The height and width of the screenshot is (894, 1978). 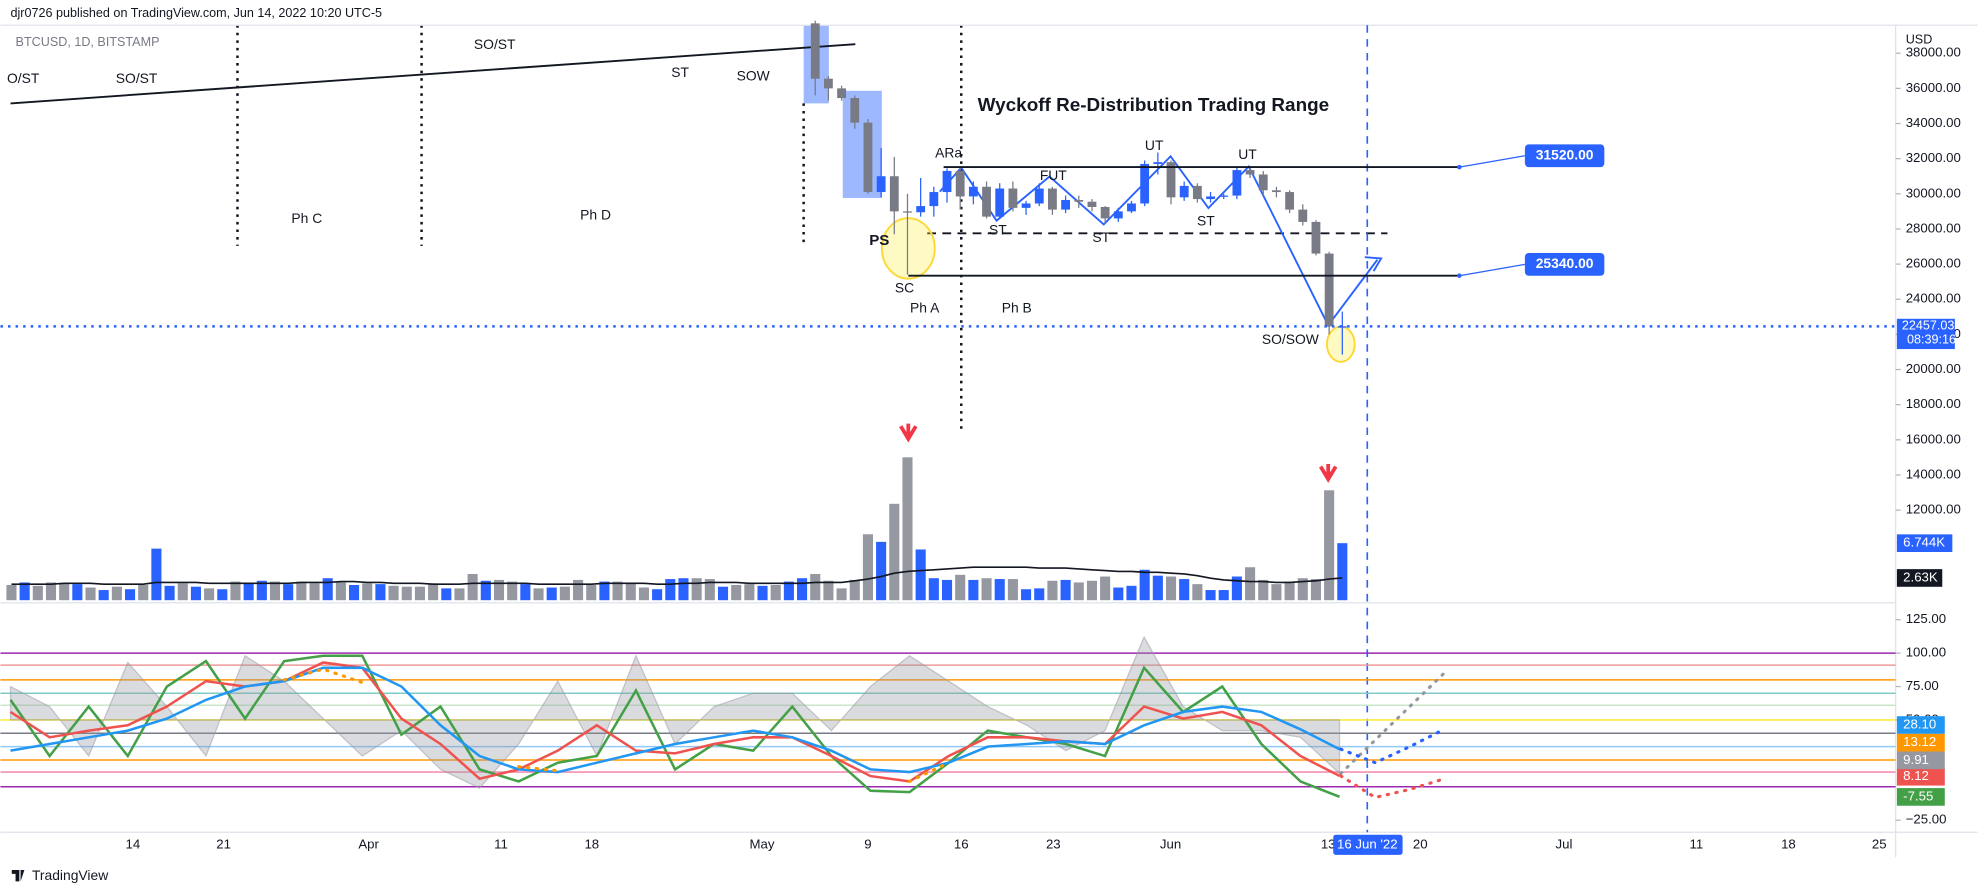 What do you see at coordinates (1565, 263) in the screenshot?
I see `callout-label: 25340.00` at bounding box center [1565, 263].